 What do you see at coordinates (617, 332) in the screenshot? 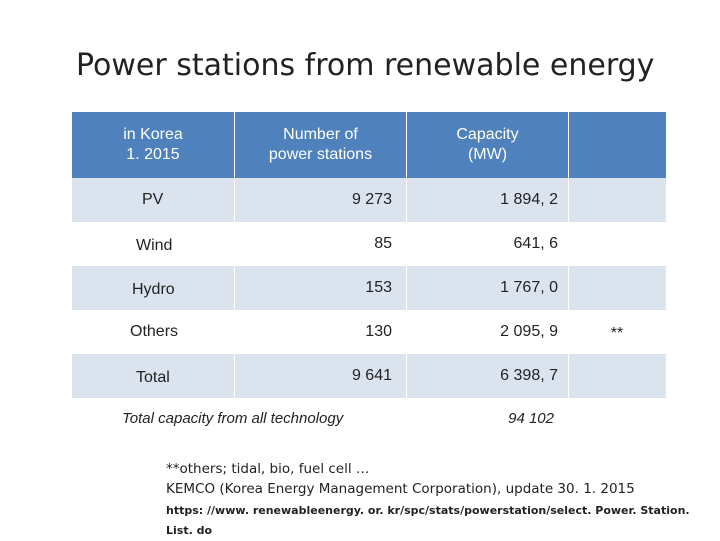
I see `row-note: **` at bounding box center [617, 332].